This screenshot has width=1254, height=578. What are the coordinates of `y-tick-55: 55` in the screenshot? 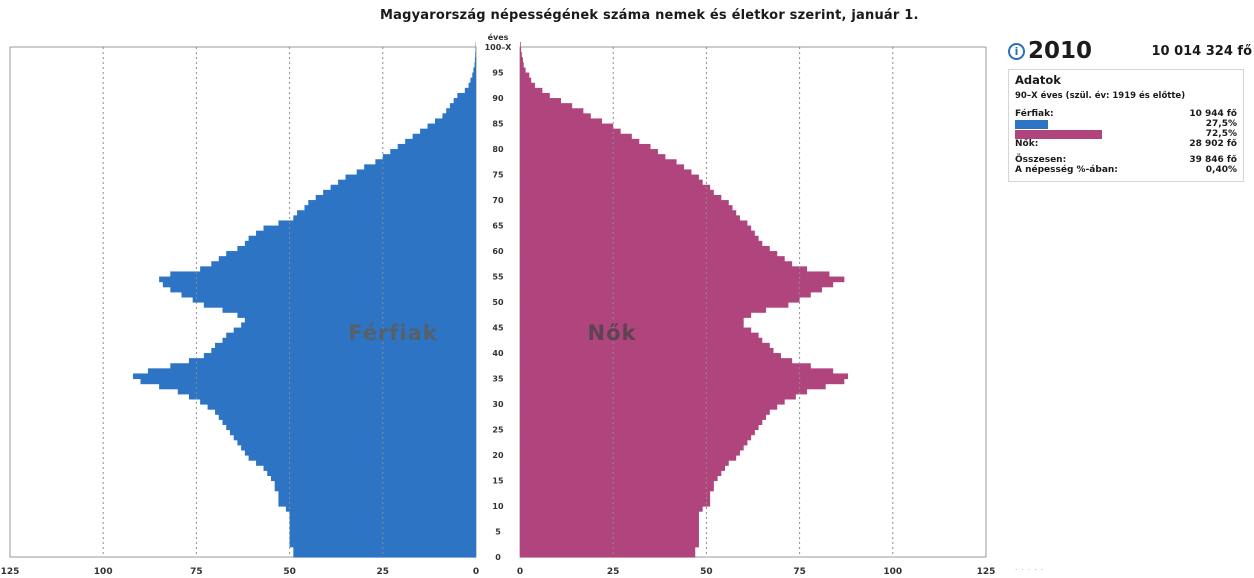 It's located at (498, 277).